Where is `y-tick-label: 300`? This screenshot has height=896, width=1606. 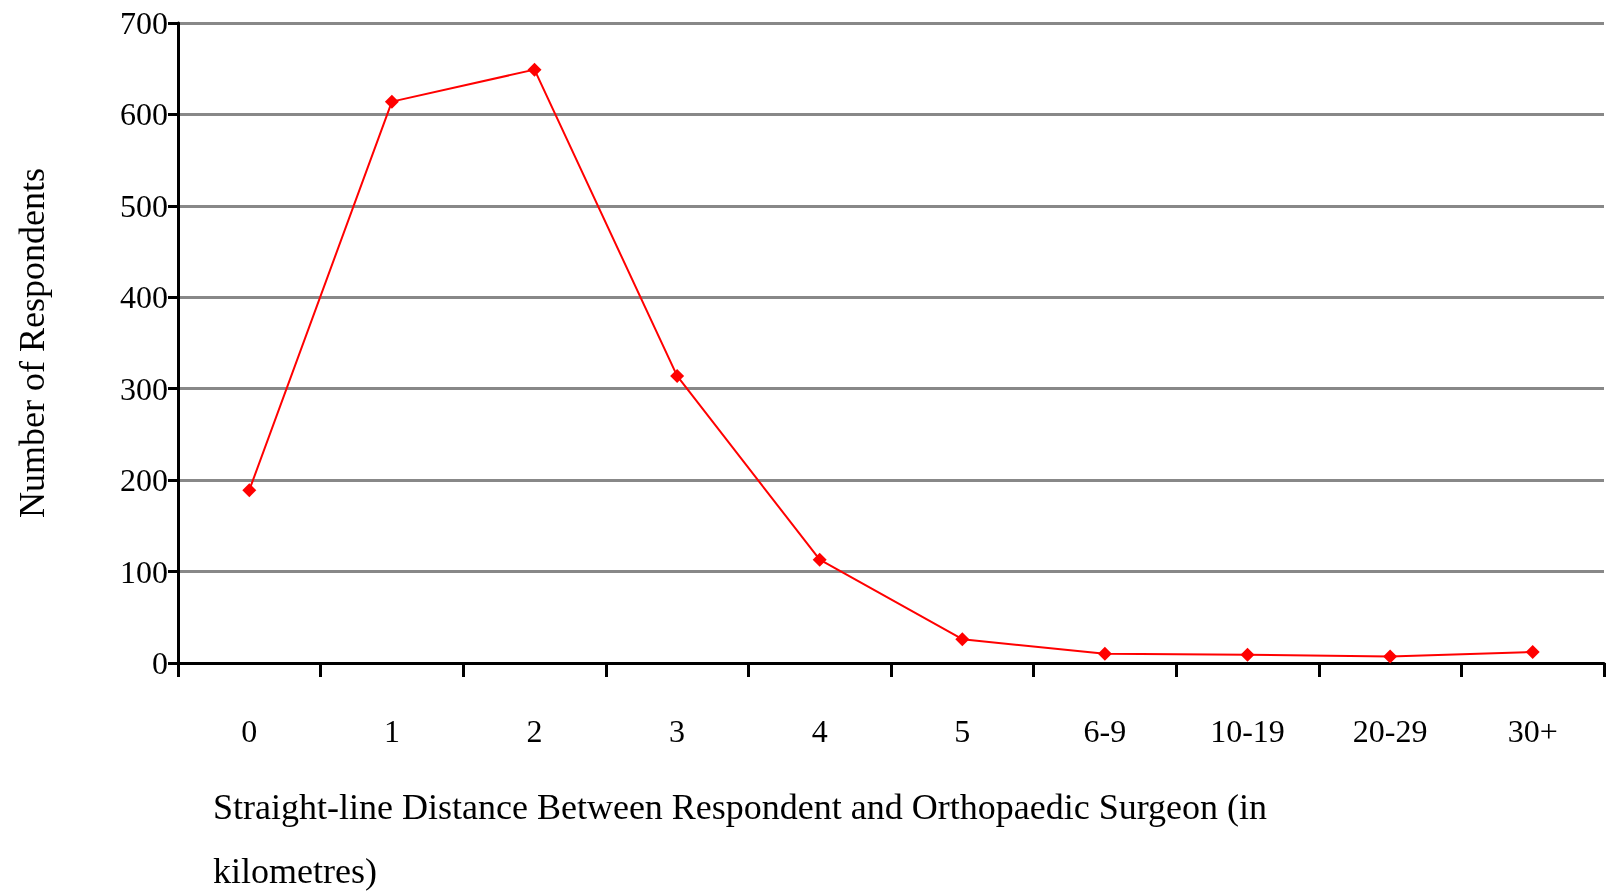 y-tick-label: 300 is located at coordinates (144, 388).